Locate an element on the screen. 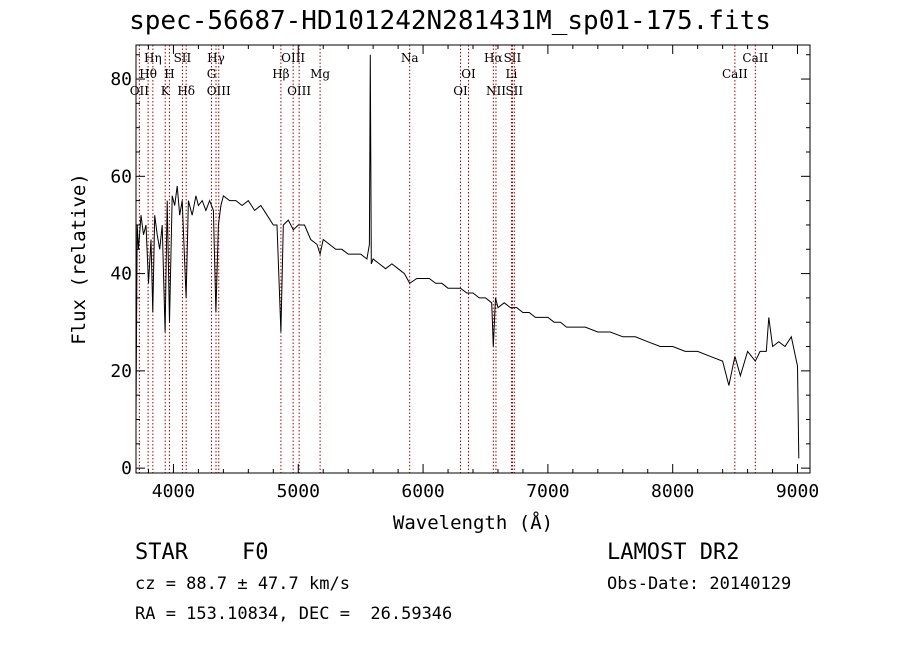 The image size is (900, 649). line-label: Hη is located at coordinates (153, 58).